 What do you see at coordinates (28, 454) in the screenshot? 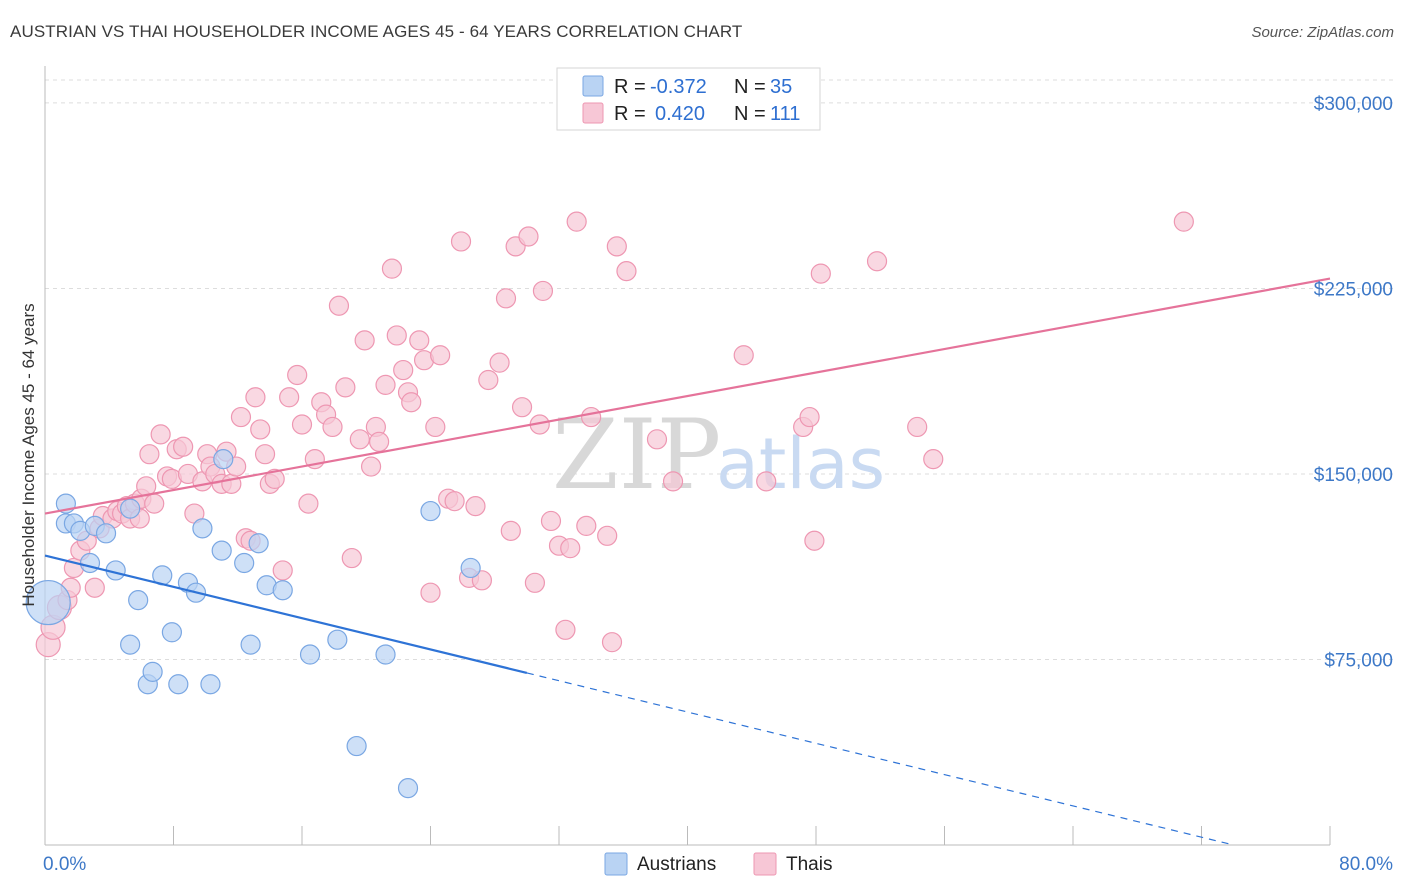
I see `y-axis-title: Householder Income Ages 45 - 64 years` at bounding box center [28, 454].